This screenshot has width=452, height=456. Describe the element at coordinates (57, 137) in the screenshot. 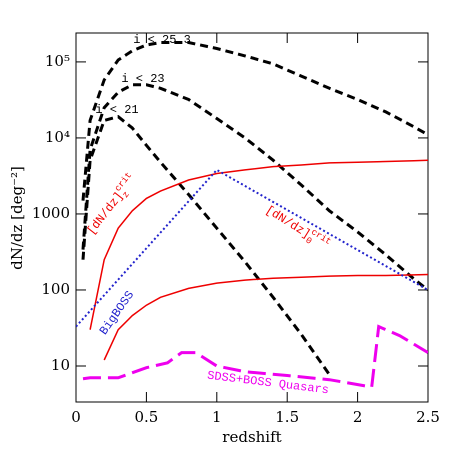

I see `y-tick-label: 10⁴` at that location.